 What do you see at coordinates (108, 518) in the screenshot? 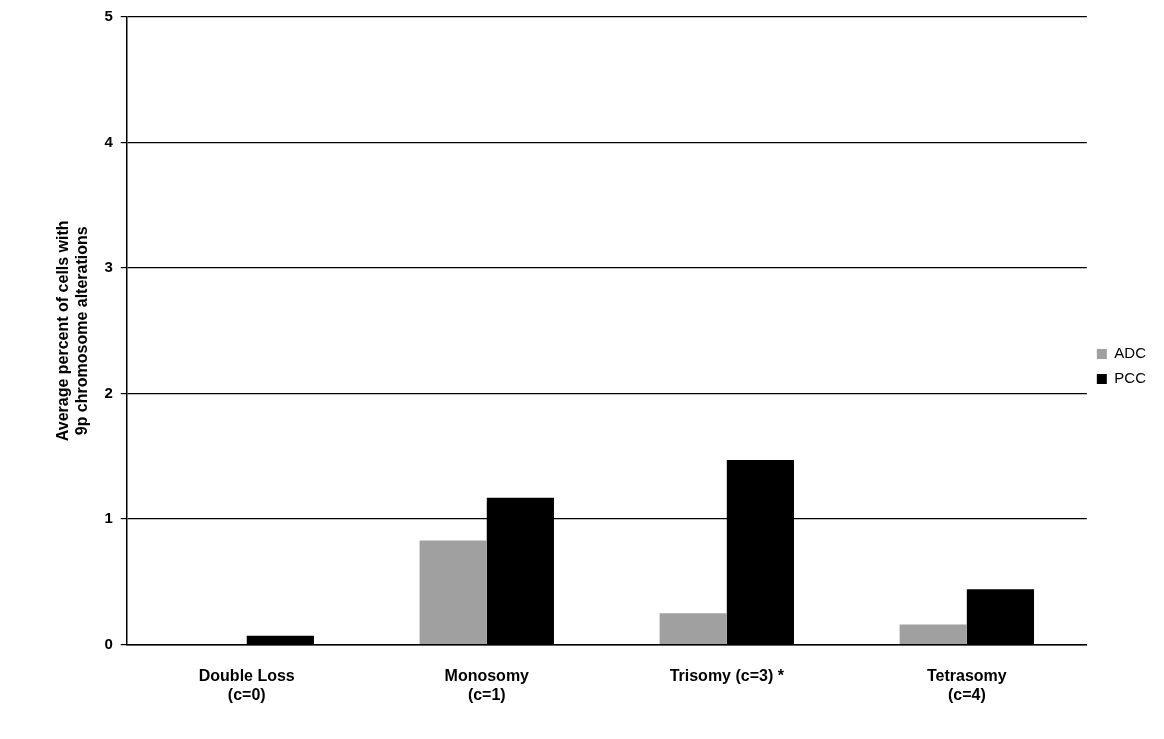
I see `y-tick-label: 1` at bounding box center [108, 518].